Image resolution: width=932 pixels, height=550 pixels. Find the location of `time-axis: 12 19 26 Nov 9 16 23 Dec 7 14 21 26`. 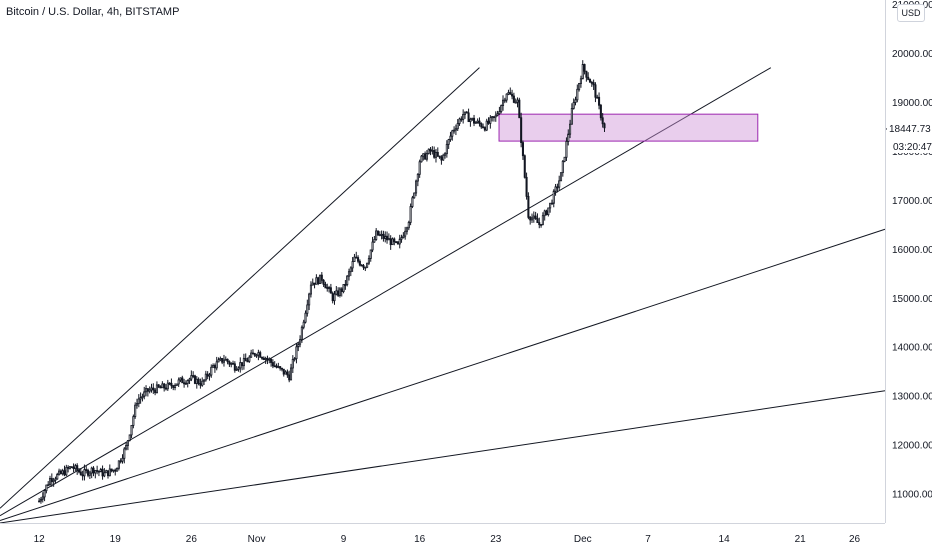

time-axis: 12 19 26 Nov 9 16 23 Dec 7 14 21 26 is located at coordinates (447, 539).